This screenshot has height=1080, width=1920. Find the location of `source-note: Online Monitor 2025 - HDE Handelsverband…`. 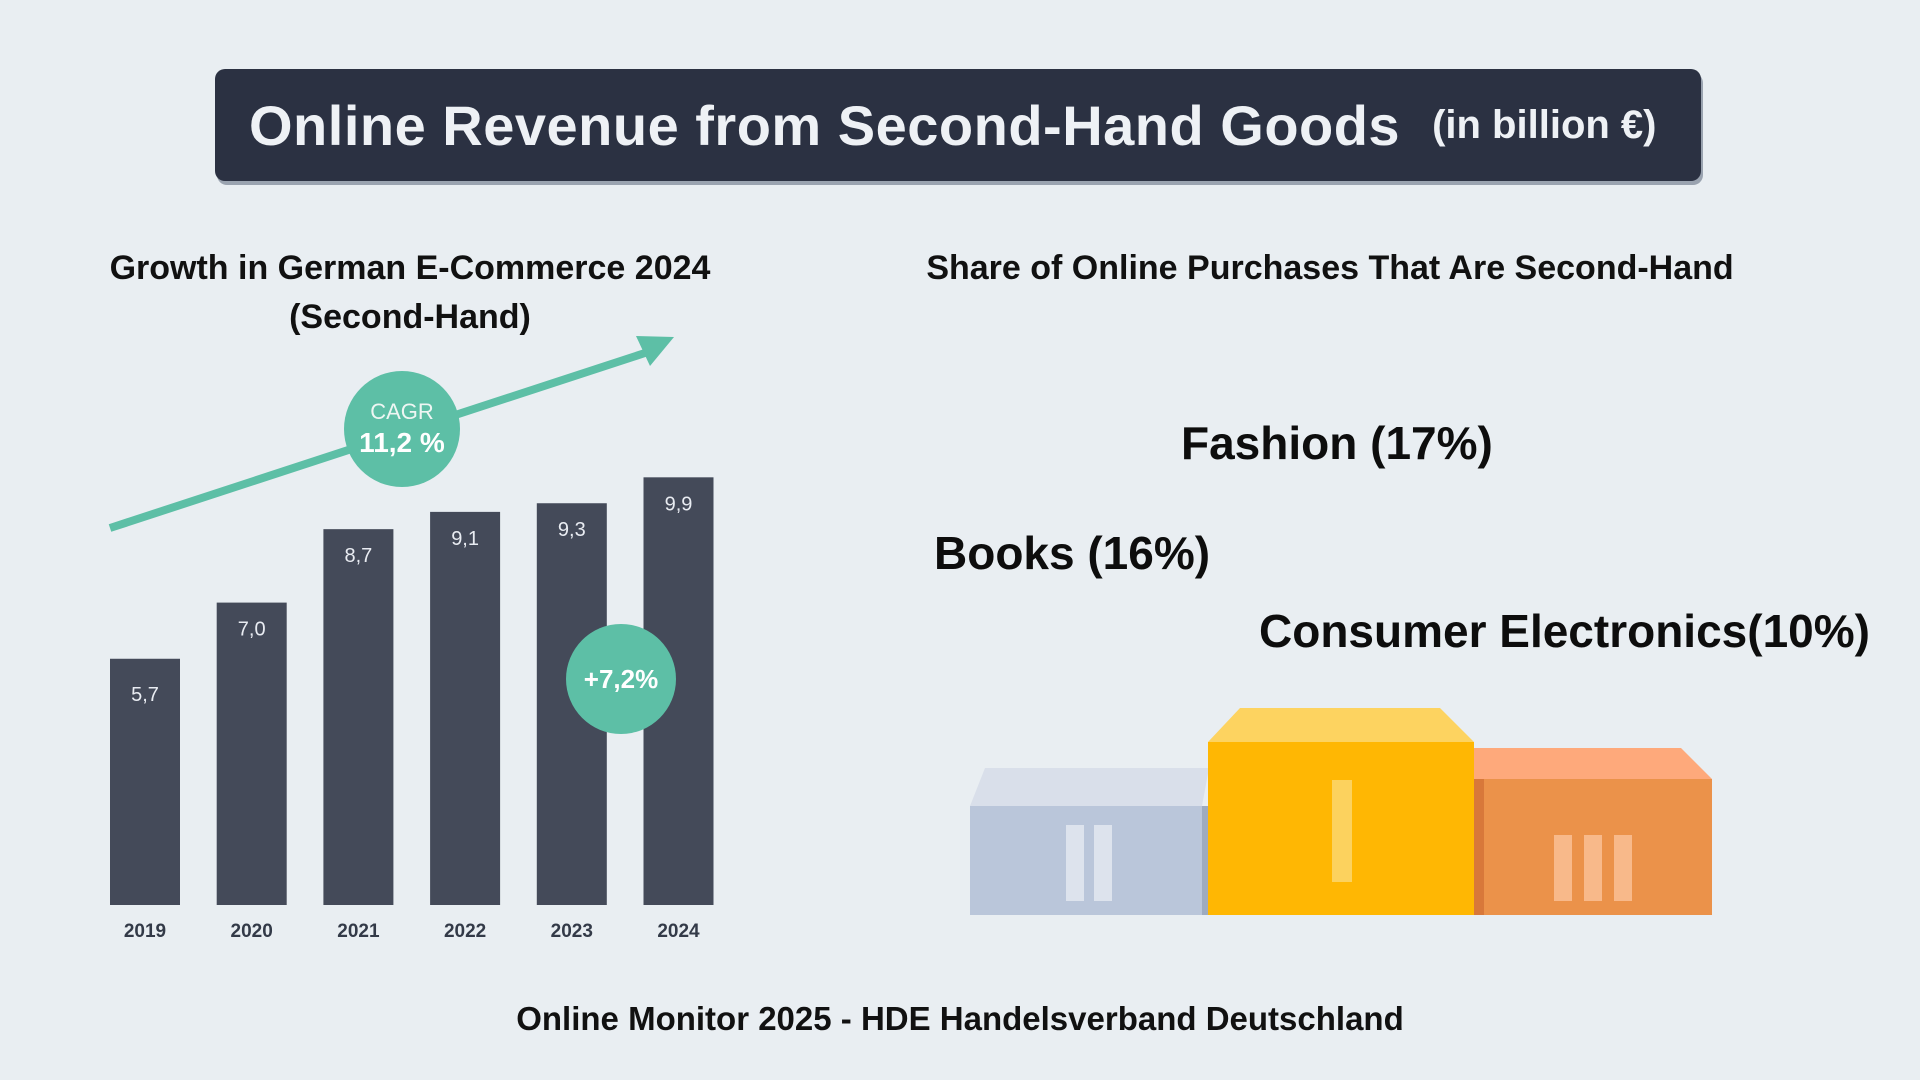

source-note: Online Monitor 2025 - HDE Handelsverband… is located at coordinates (960, 1018).